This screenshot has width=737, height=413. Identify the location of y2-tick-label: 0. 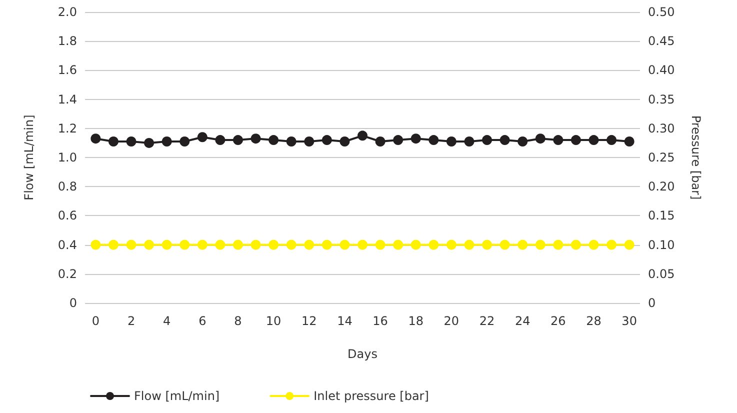
(652, 303).